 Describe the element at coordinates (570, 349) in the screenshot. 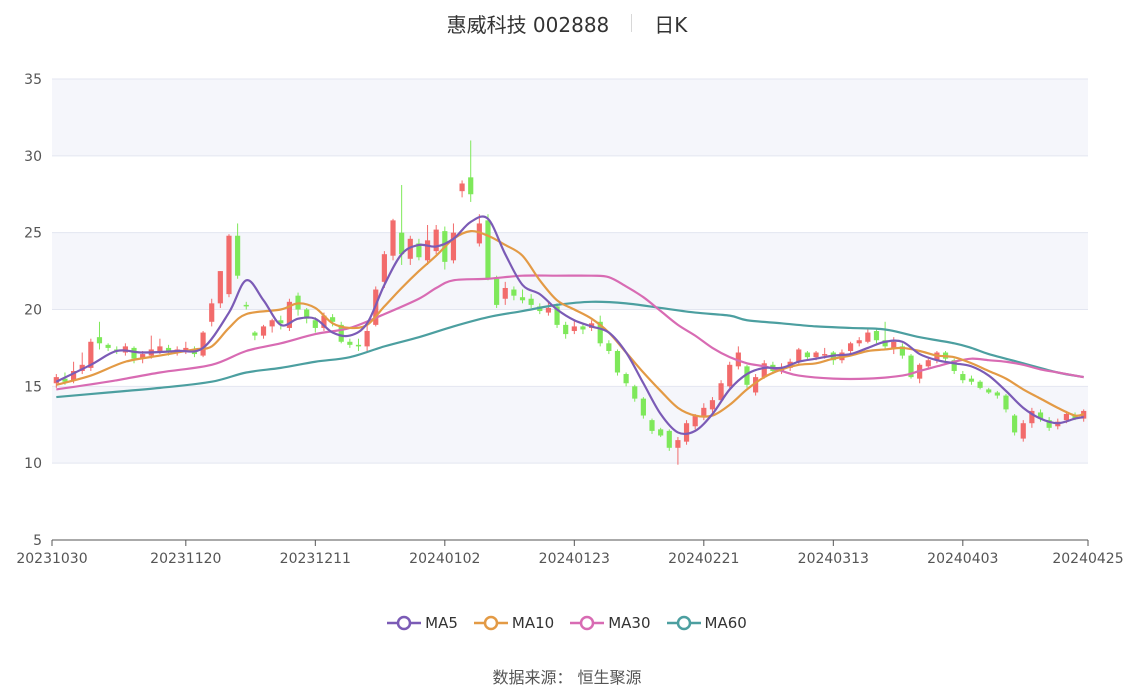

I see `series-line-ma60` at that location.